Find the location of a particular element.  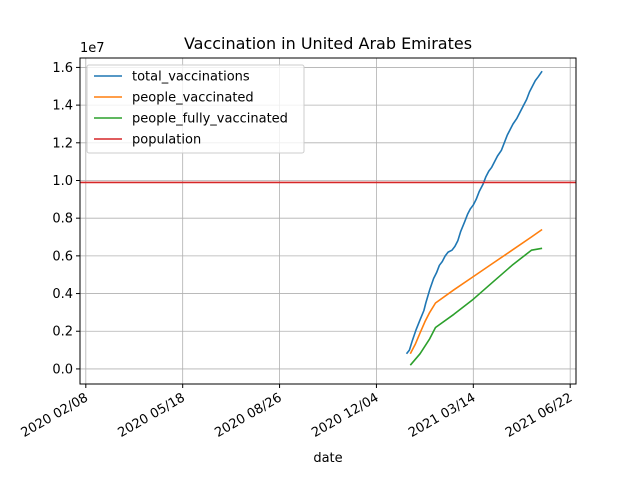

y-tick-label: 1.6 is located at coordinates (62, 68).